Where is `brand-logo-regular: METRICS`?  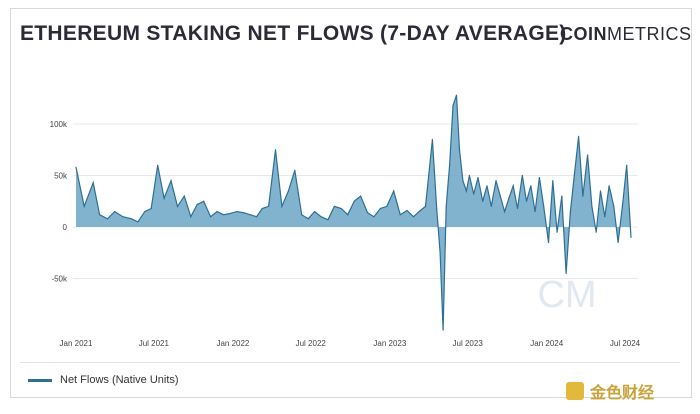 brand-logo-regular: METRICS is located at coordinates (649, 34).